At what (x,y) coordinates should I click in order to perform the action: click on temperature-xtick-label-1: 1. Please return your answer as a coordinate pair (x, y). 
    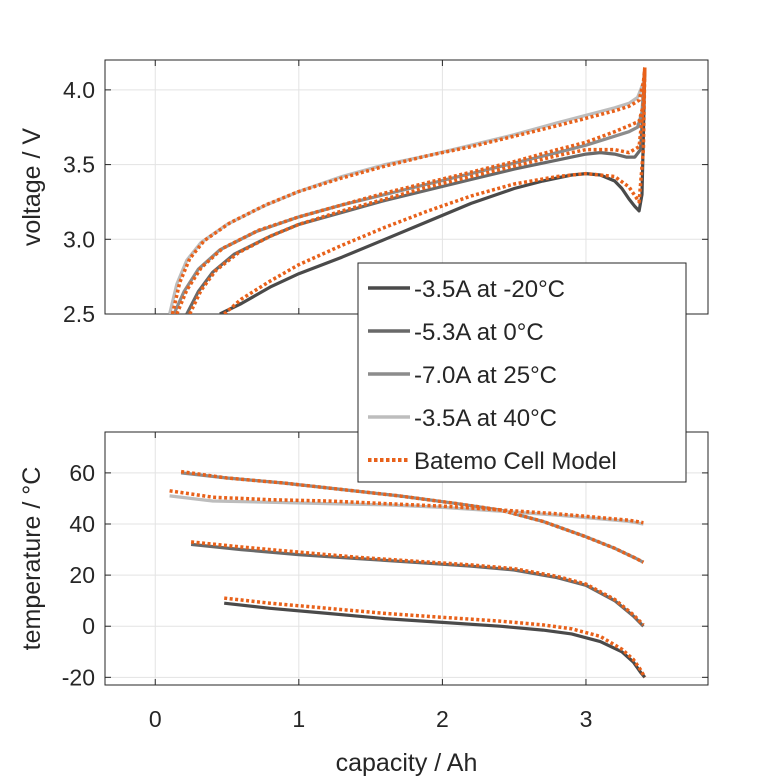
    Looking at the image, I should click on (298, 719).